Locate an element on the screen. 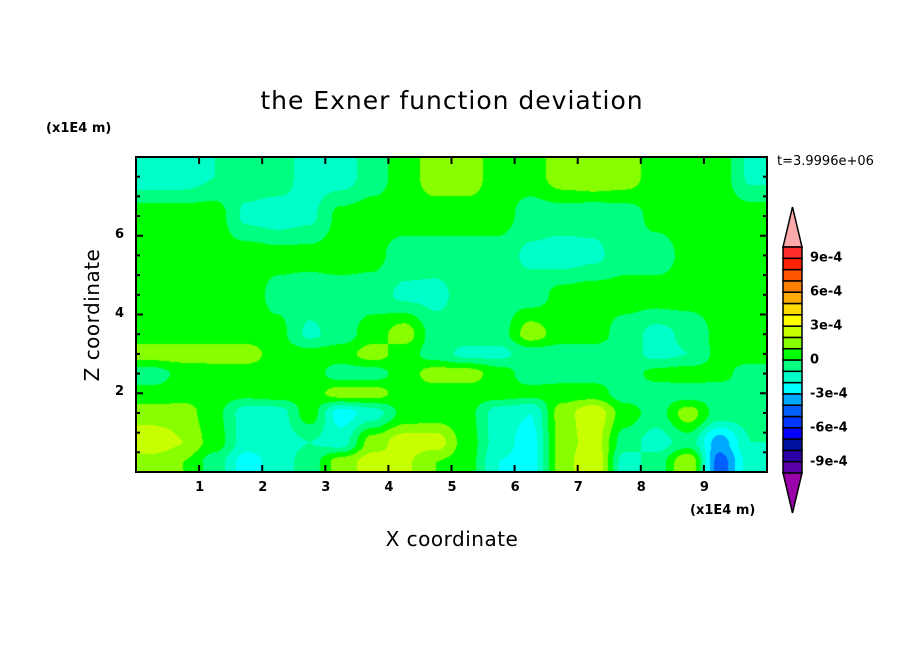 The width and height of the screenshot is (904, 654). chart-title: the Exner function deviation is located at coordinates (452, 100).